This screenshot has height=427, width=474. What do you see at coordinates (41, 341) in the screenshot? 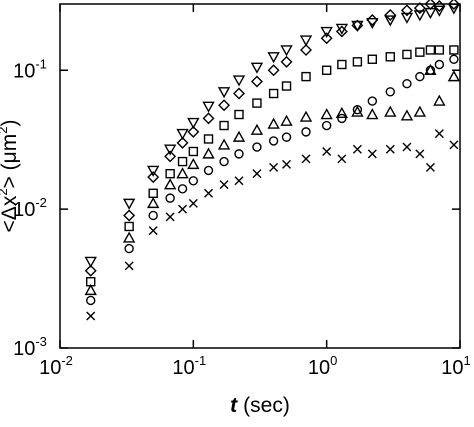
I see `y-tick-exponent: -3` at bounding box center [41, 341].